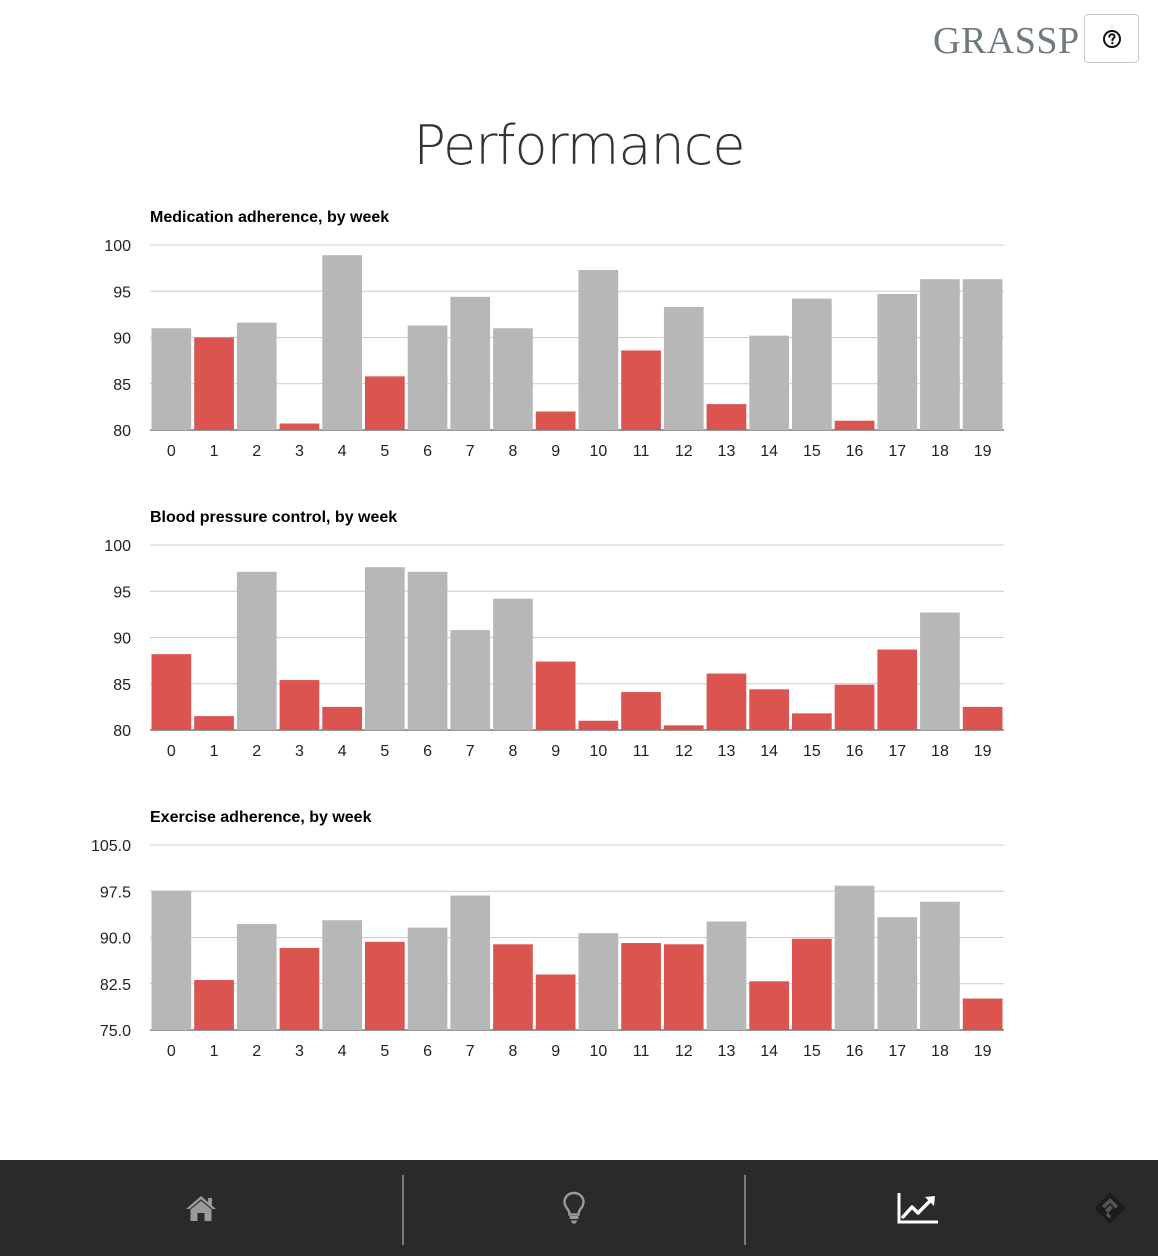 The image size is (1158, 1256). What do you see at coordinates (983, 451) in the screenshot?
I see `x-tick-label: 19` at bounding box center [983, 451].